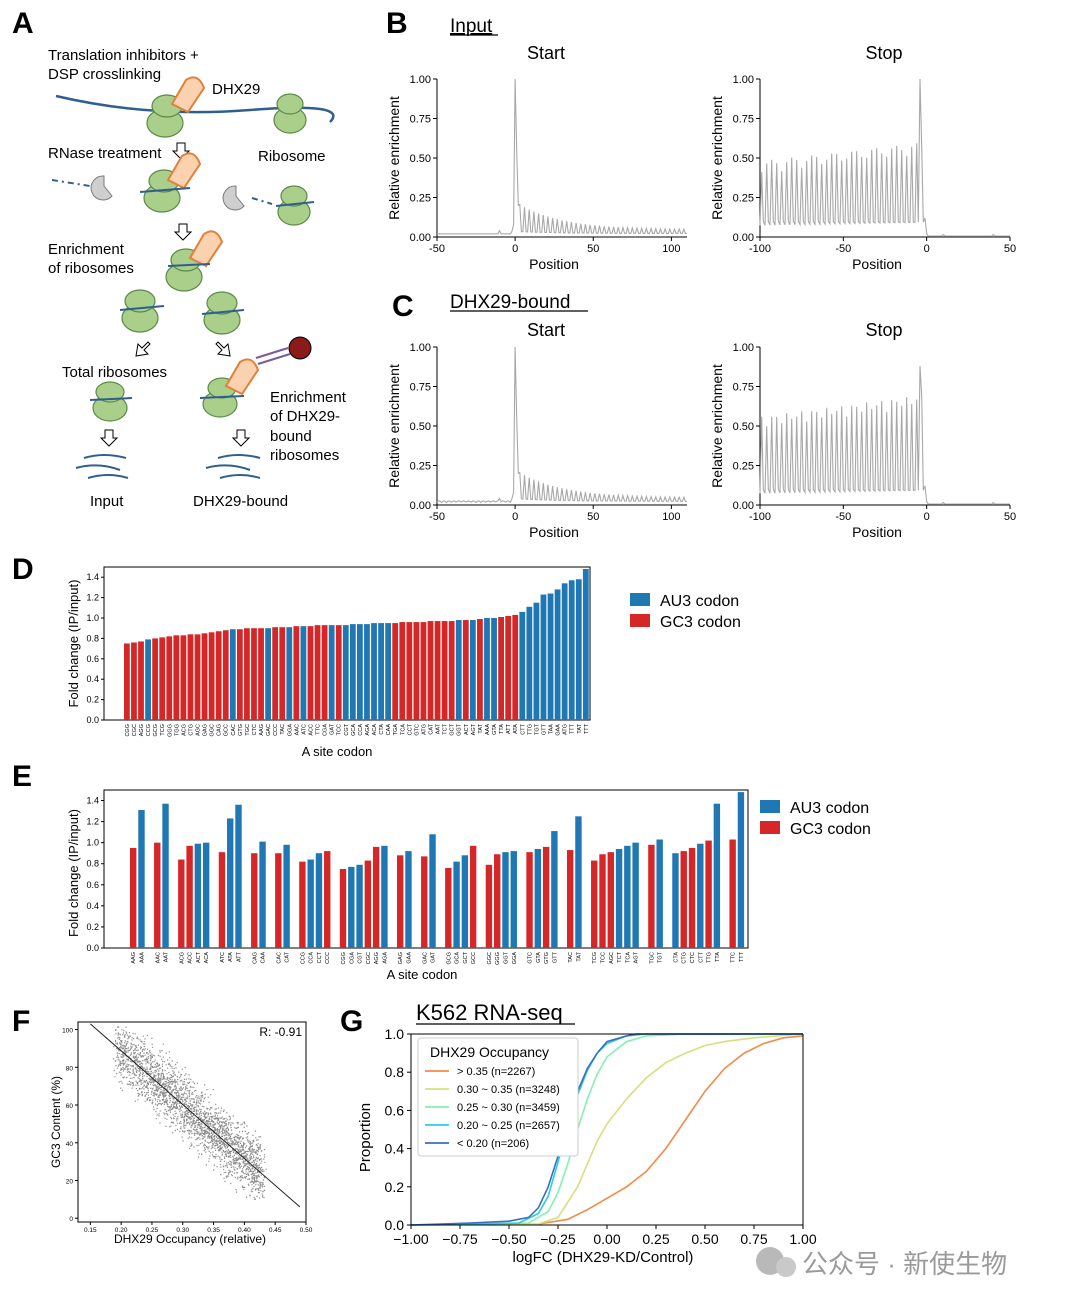 Image resolution: width=1080 pixels, height=1305 pixels. What do you see at coordinates (562, 156) in the screenshot?
I see `enrichment-line` at bounding box center [562, 156].